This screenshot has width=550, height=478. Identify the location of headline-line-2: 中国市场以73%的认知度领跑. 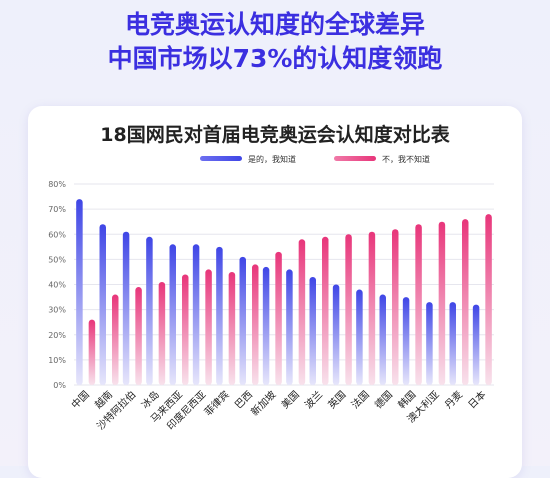
(275, 58).